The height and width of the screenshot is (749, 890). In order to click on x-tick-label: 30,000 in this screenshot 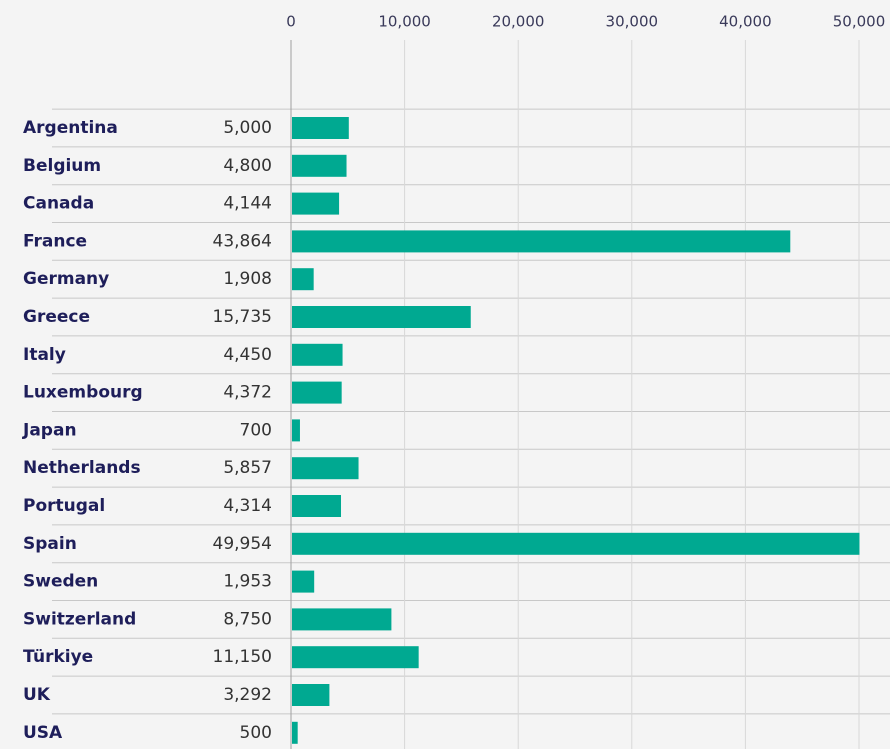, I will do `click(632, 22)`.